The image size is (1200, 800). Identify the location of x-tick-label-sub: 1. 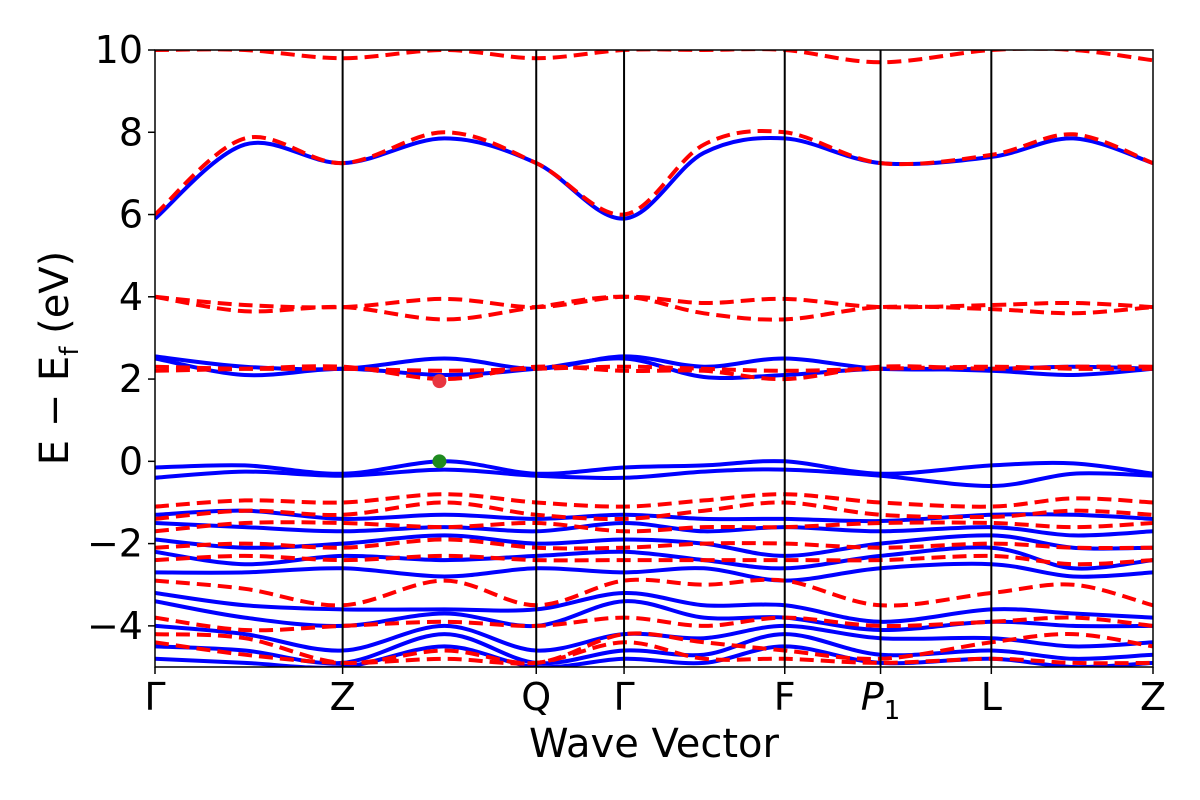
(892, 711).